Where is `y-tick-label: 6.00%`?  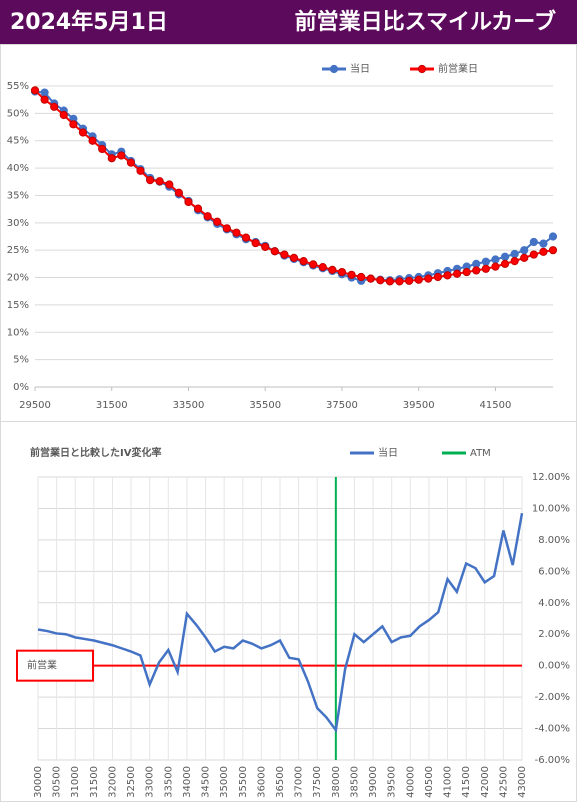
y-tick-label: 6.00% is located at coordinates (554, 571).